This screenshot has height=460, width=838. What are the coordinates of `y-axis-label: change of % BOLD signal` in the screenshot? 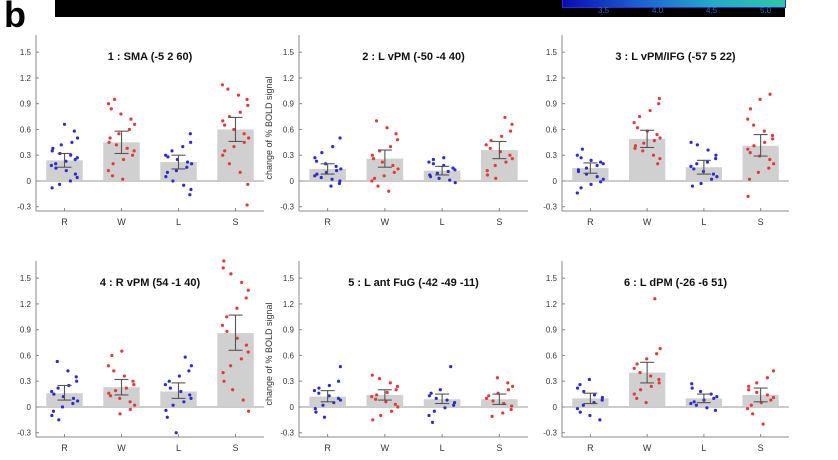 It's located at (269, 353).